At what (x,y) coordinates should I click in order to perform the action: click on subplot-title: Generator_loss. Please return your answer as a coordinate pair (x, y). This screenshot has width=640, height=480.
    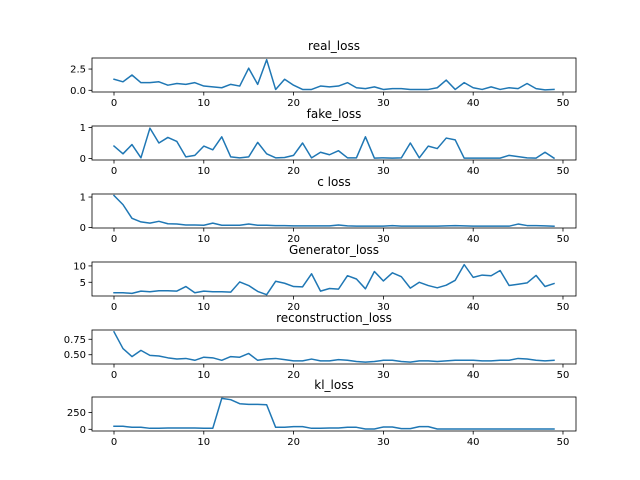
    Looking at the image, I should click on (334, 250).